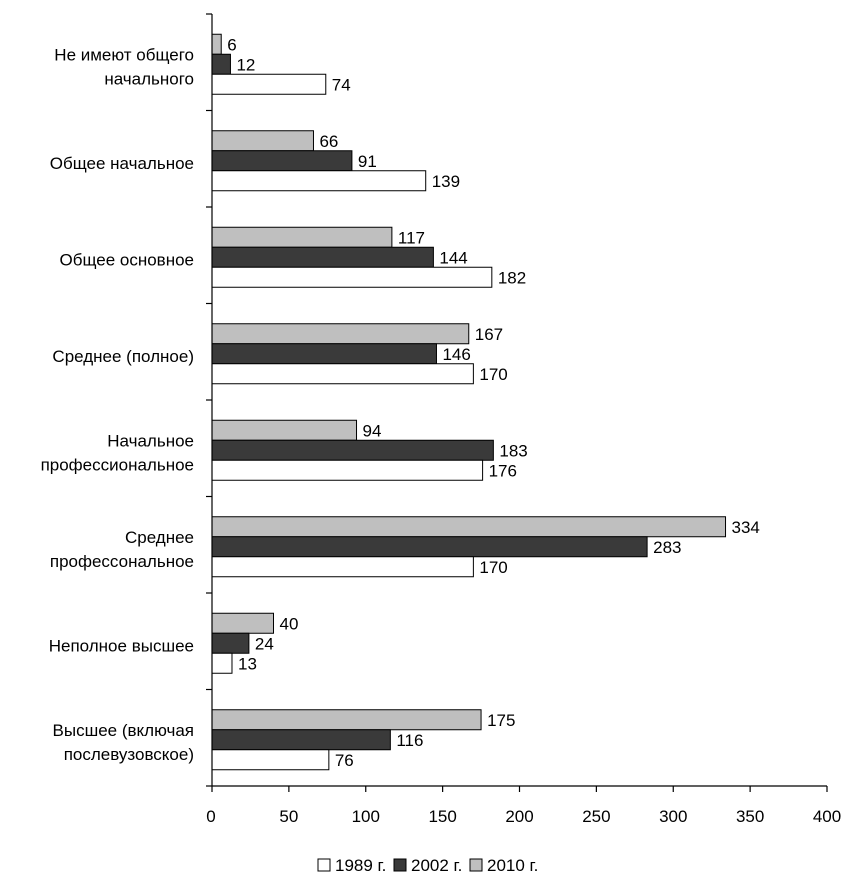 Image resolution: width=847 pixels, height=889 pixels. Describe the element at coordinates (210, 816) in the screenshot. I see `x-tick-label: 0` at that location.